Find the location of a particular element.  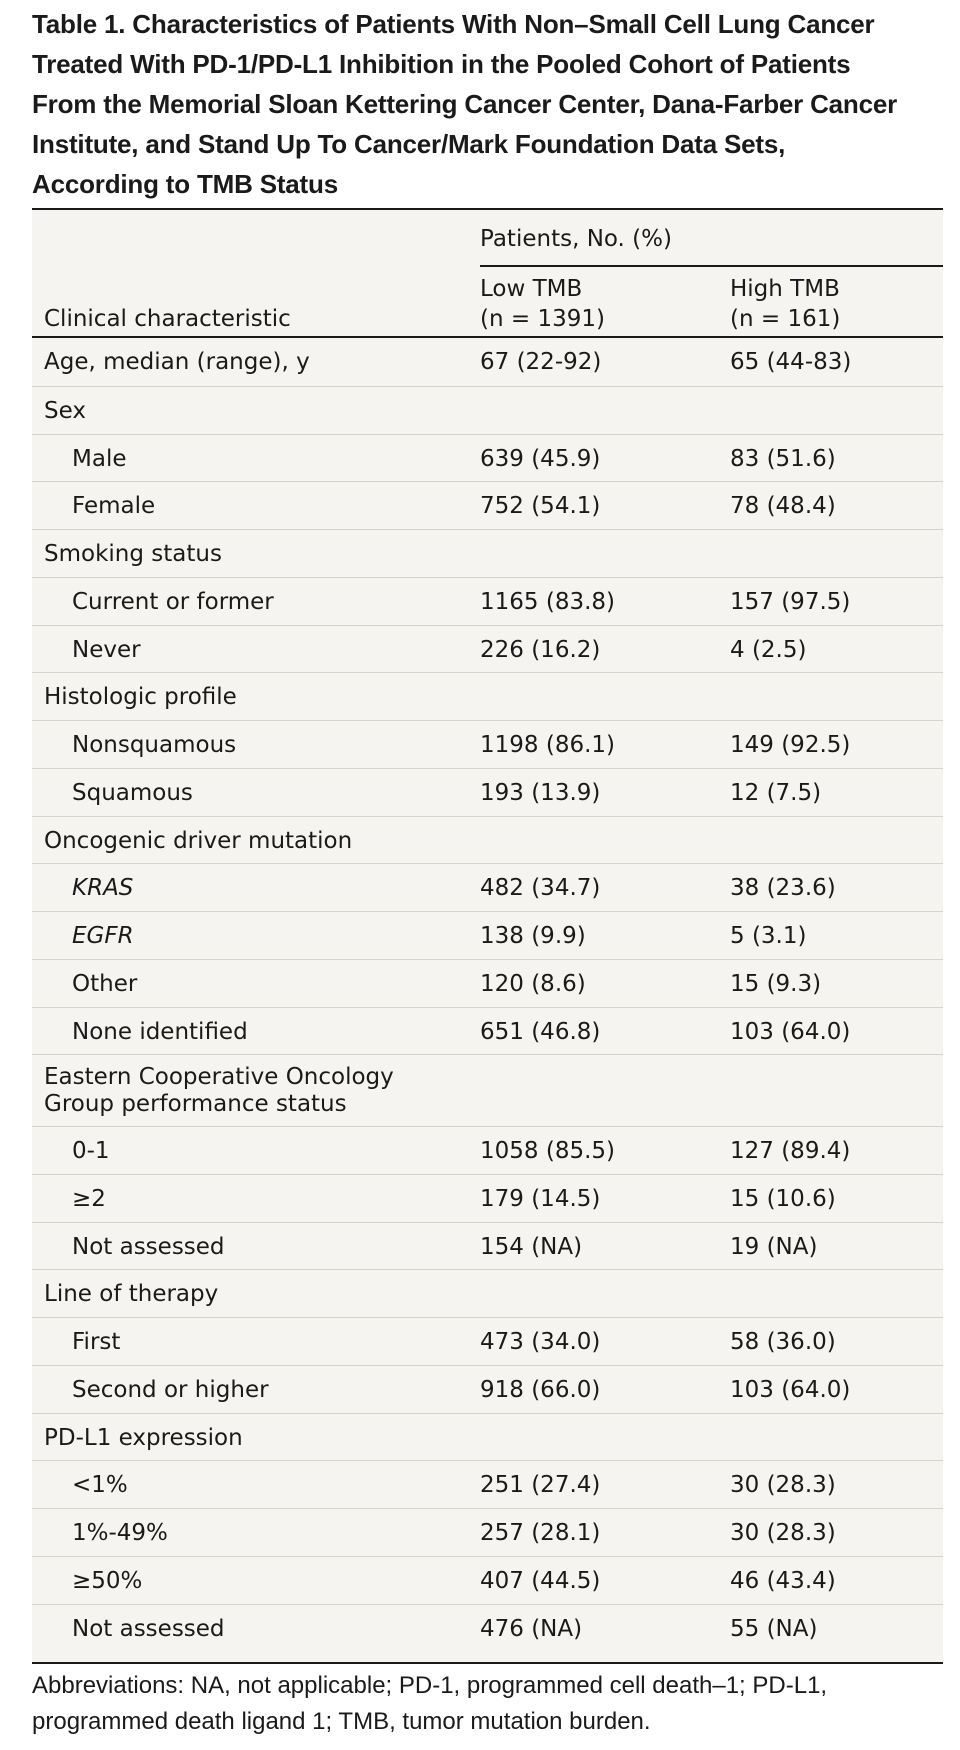

low-tmb-header-line: (n = 1391) is located at coordinates (542, 319).